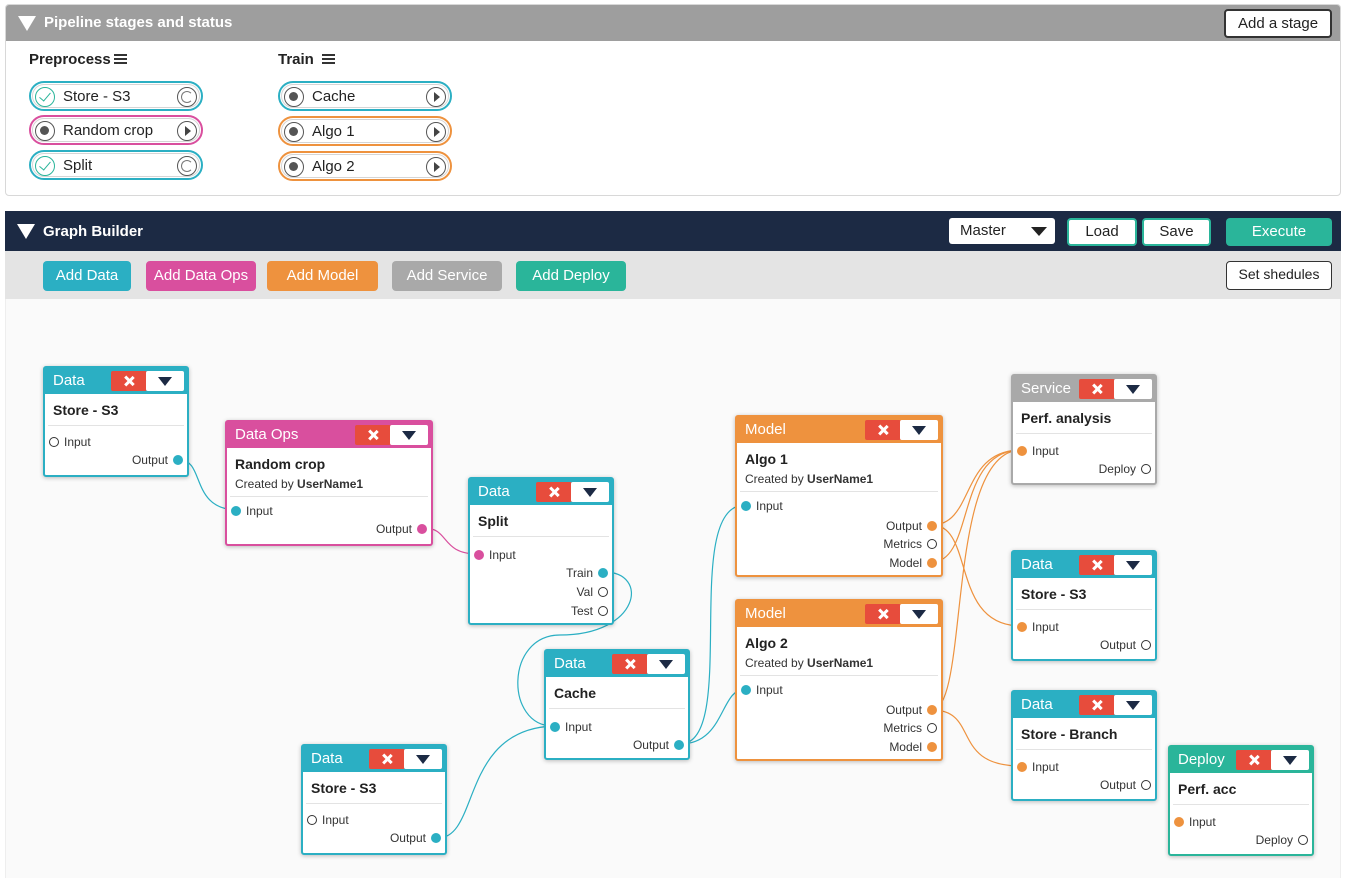 The height and width of the screenshot is (878, 1351). What do you see at coordinates (116, 96) in the screenshot?
I see `stage-pill-store-s3: Store - S3` at bounding box center [116, 96].